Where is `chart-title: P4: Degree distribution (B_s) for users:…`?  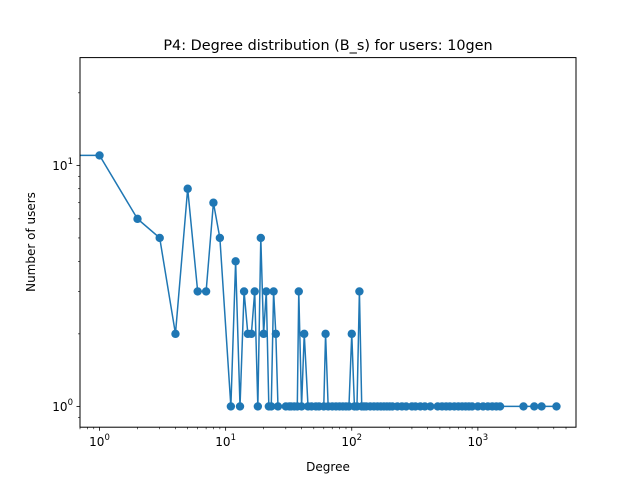
chart-title: P4: Degree distribution (B_s) for users:… is located at coordinates (327, 46).